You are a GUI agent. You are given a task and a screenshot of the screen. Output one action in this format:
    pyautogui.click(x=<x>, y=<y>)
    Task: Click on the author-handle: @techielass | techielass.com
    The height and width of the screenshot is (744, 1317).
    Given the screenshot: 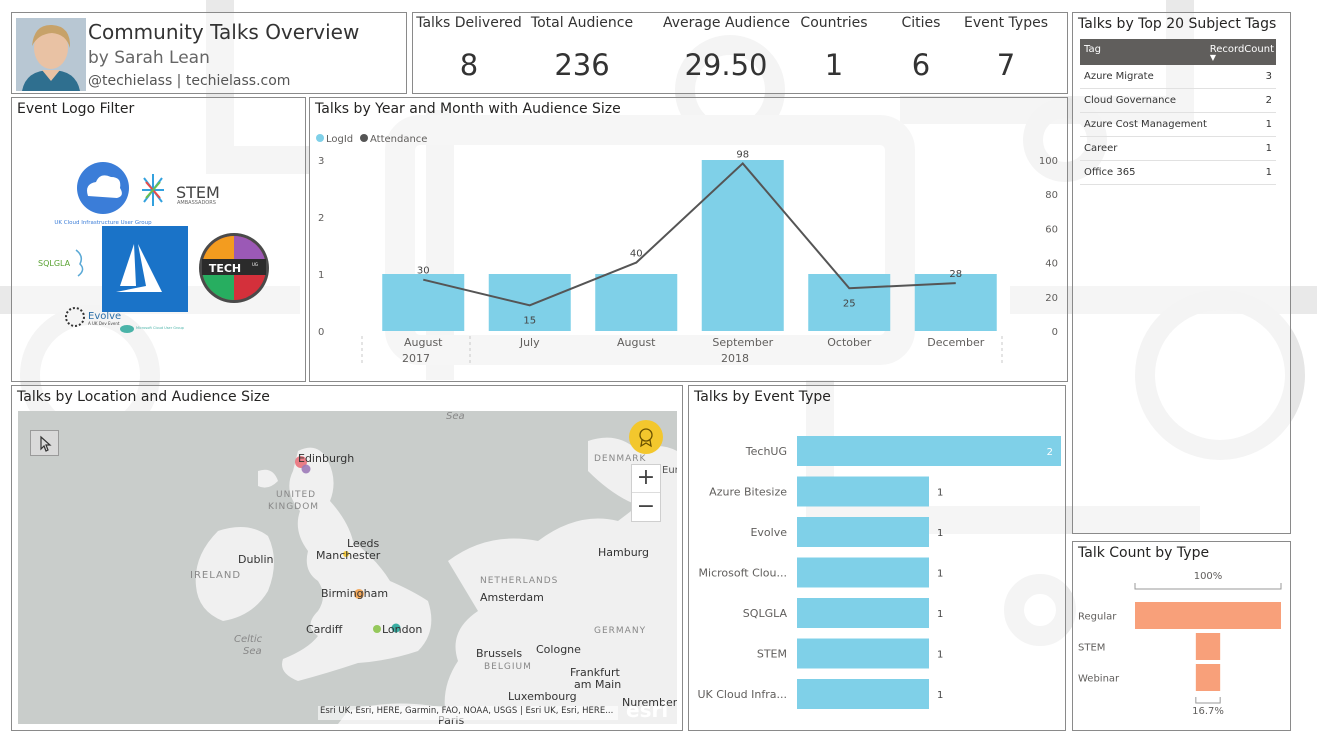 What is the action you would take?
    pyautogui.click(x=189, y=81)
    